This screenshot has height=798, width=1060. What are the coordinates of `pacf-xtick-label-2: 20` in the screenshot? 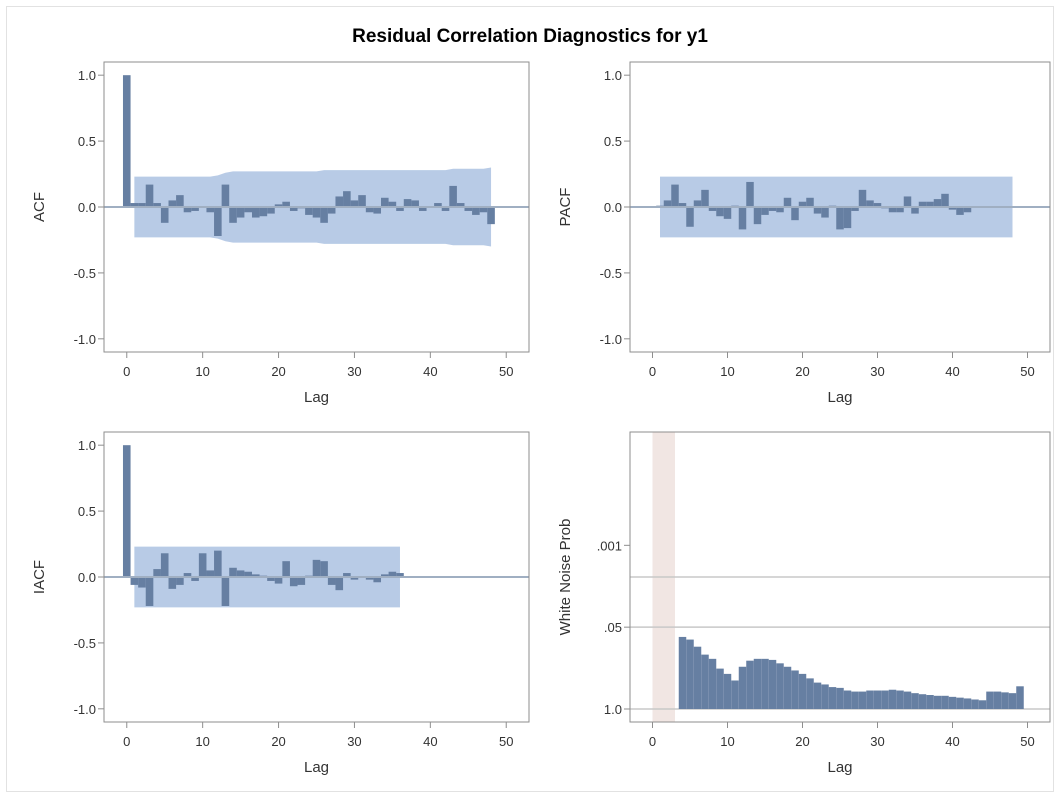 It's located at (802, 371).